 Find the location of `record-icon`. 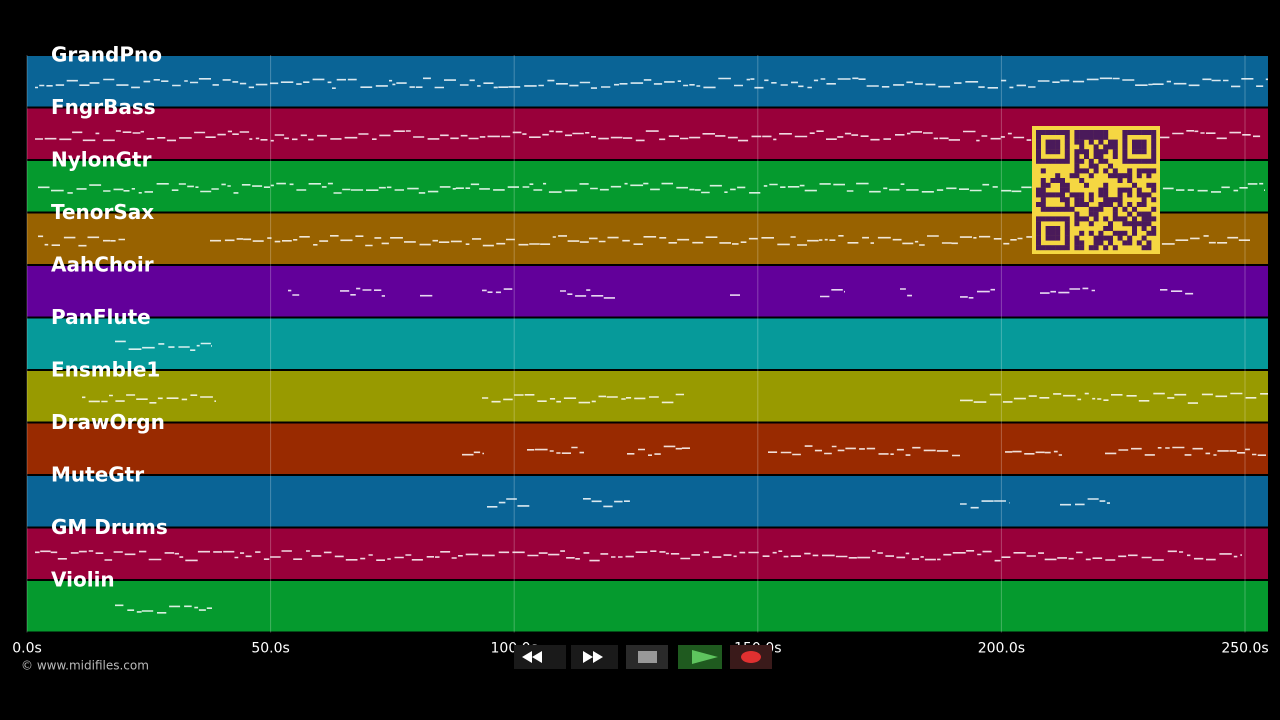

record-icon is located at coordinates (751, 657).